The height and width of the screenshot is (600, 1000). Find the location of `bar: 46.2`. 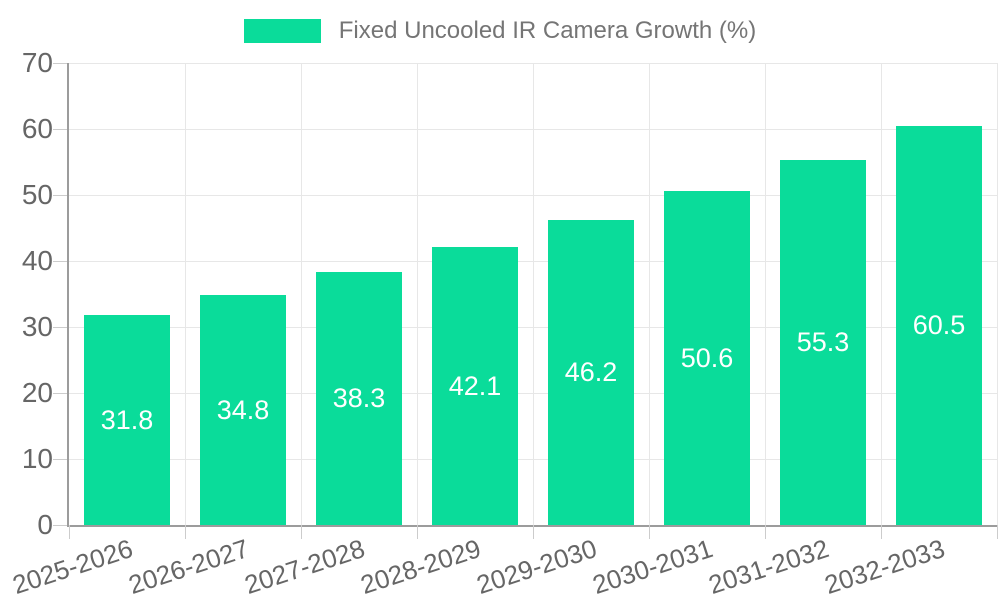

bar: 46.2 is located at coordinates (591, 372).